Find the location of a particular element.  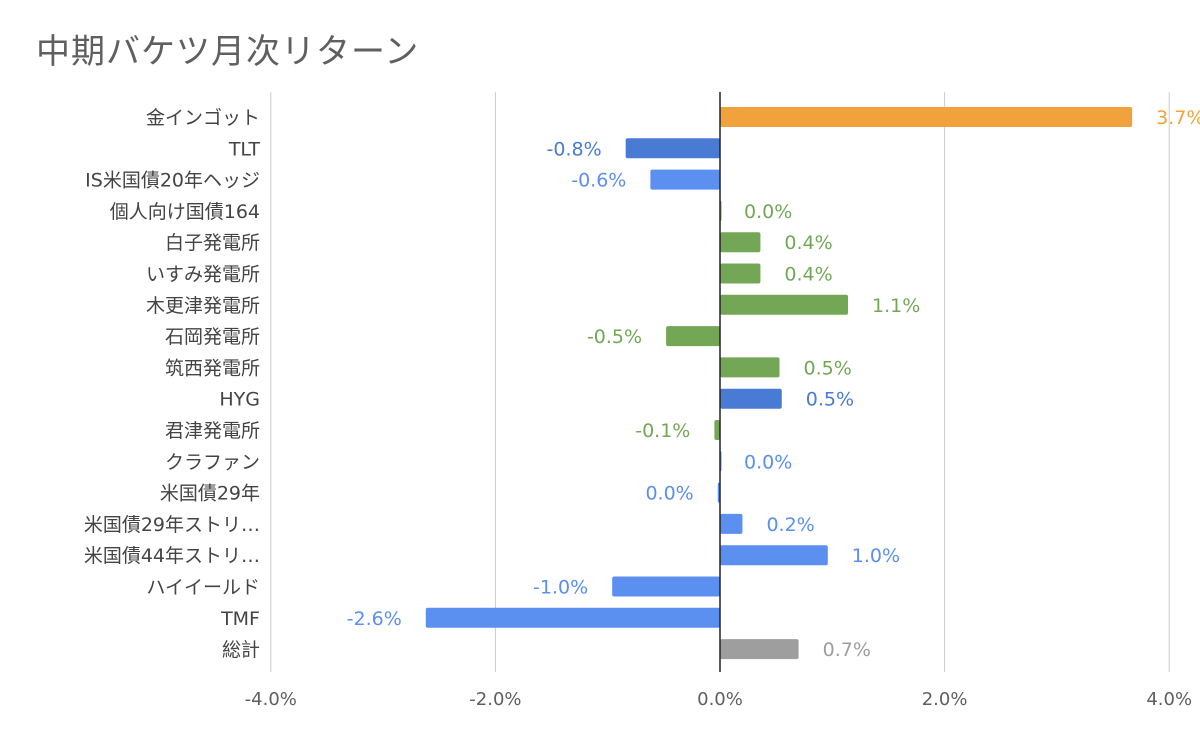

category-label: TMF is located at coordinates (240, 619).